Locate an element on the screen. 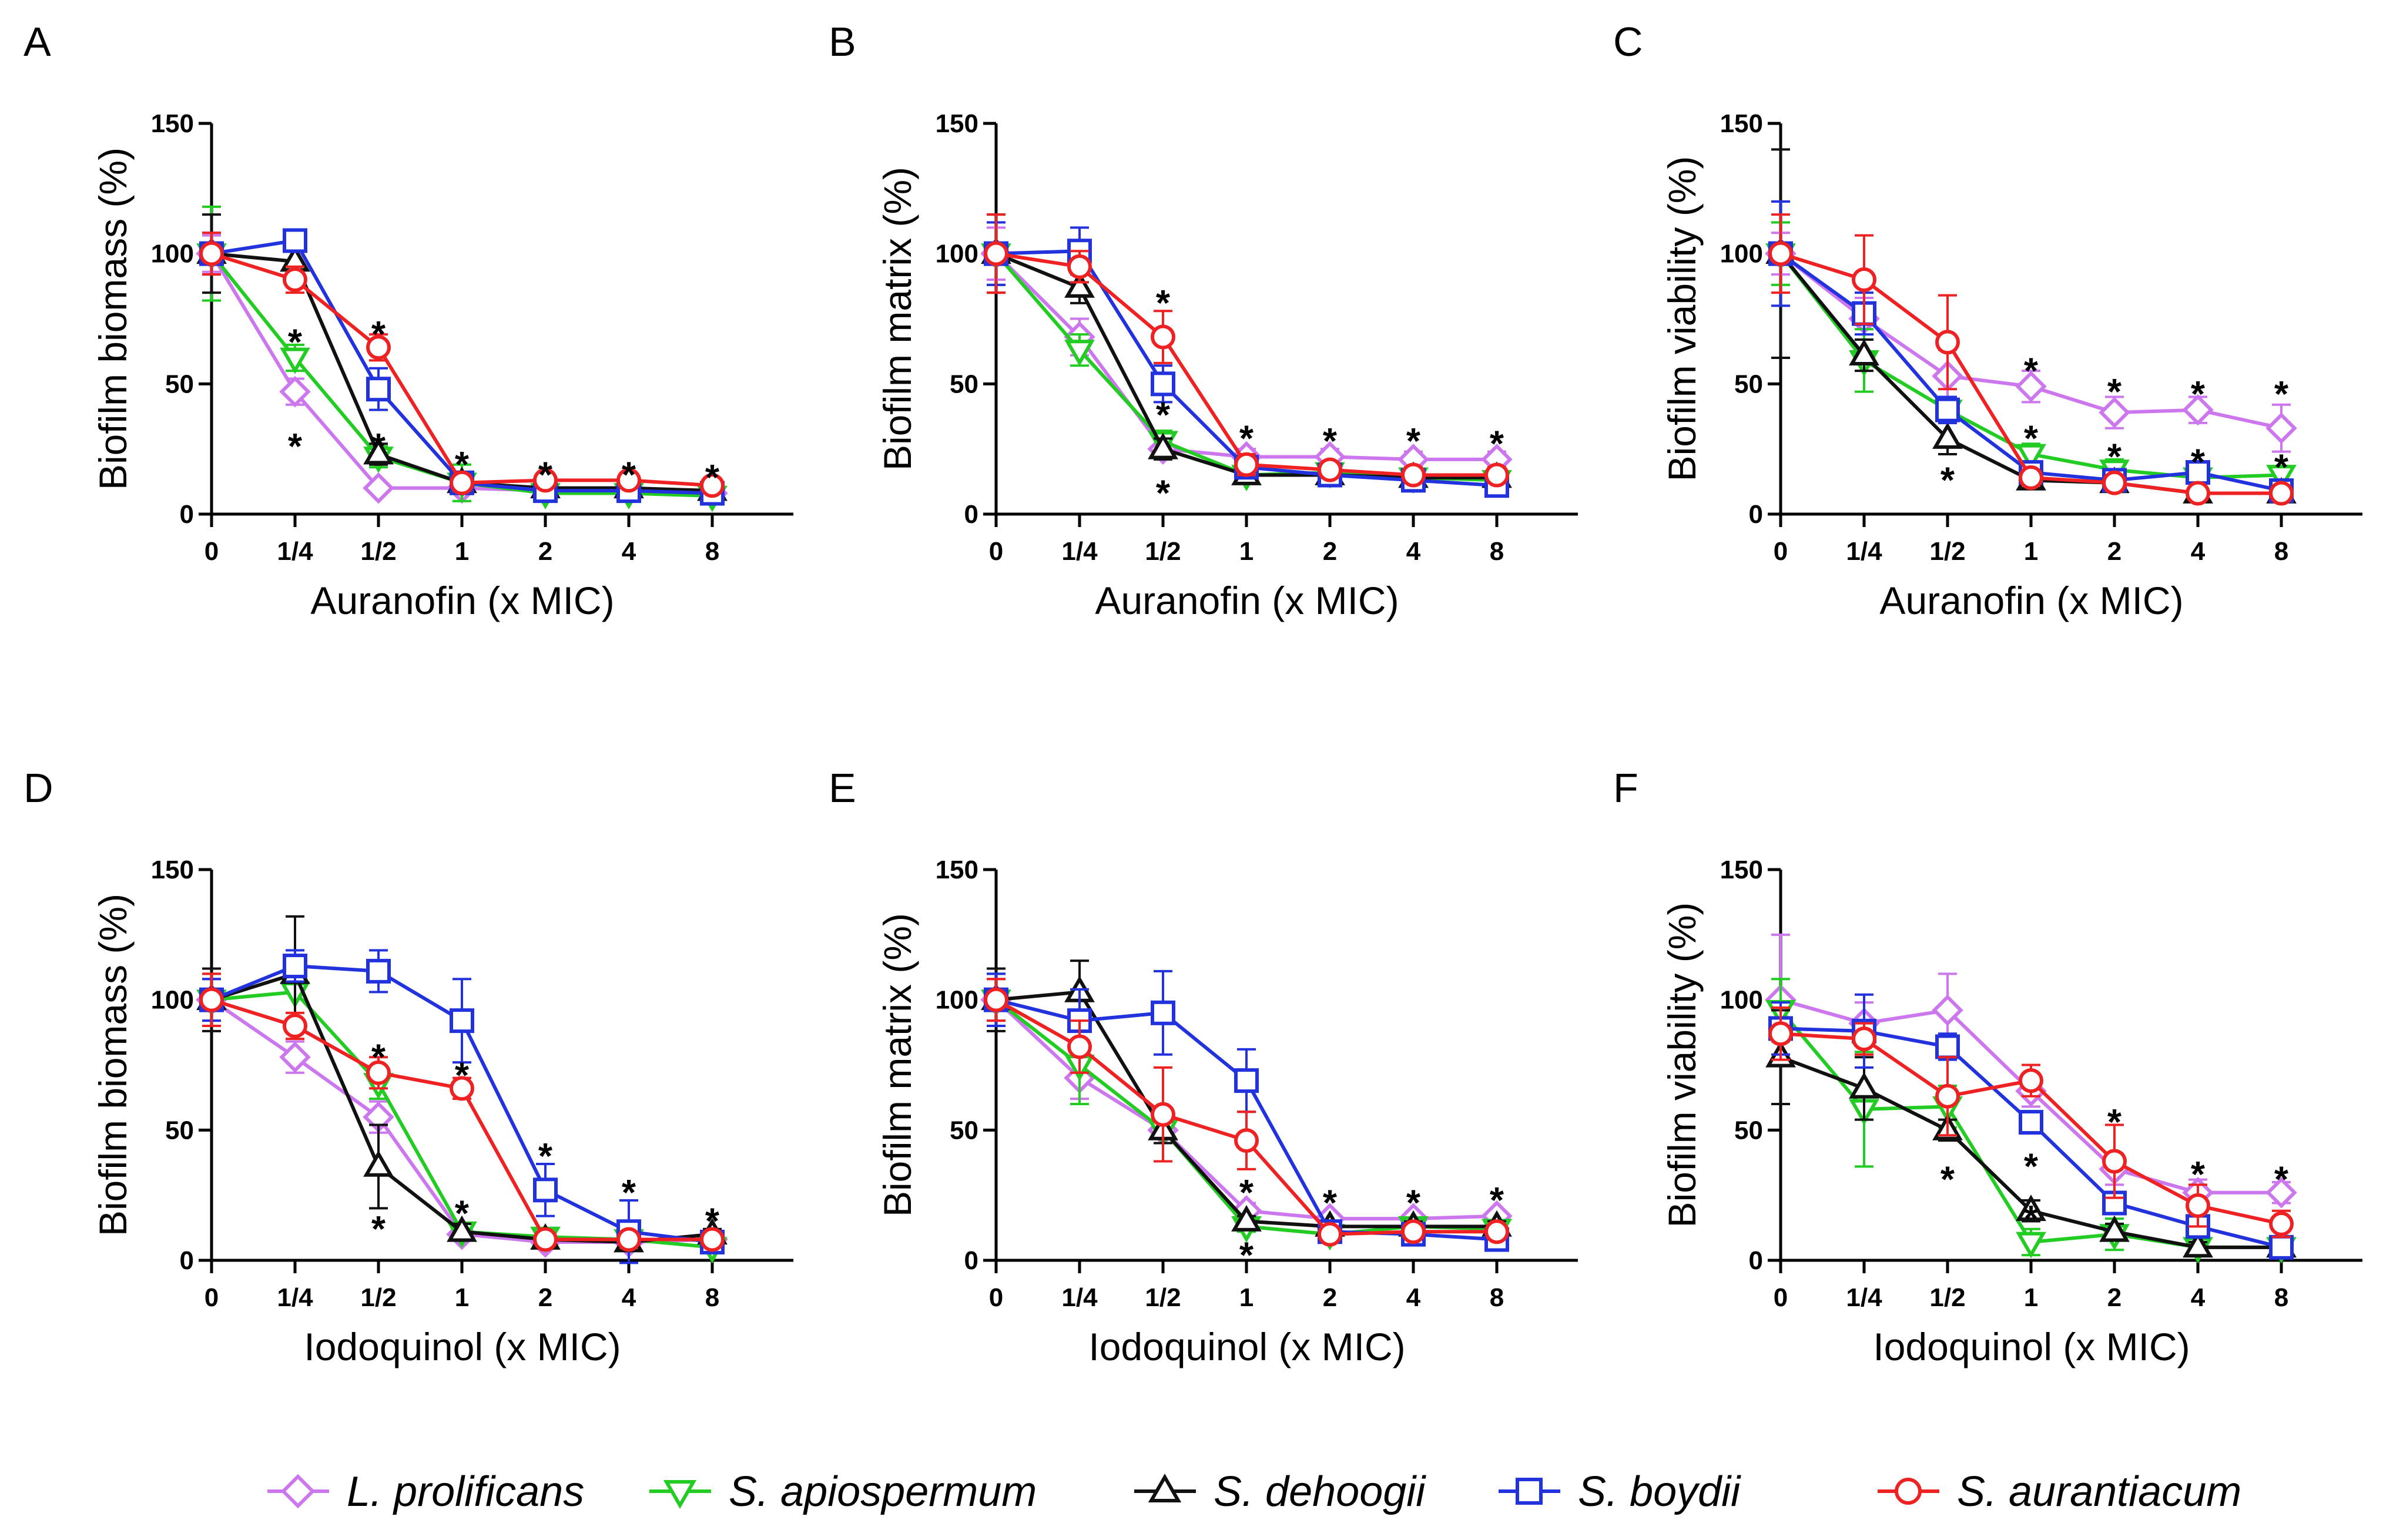 Image resolution: width=2393 pixels, height=1540 pixels. legend-label: S. apiospermum is located at coordinates (883, 1491).